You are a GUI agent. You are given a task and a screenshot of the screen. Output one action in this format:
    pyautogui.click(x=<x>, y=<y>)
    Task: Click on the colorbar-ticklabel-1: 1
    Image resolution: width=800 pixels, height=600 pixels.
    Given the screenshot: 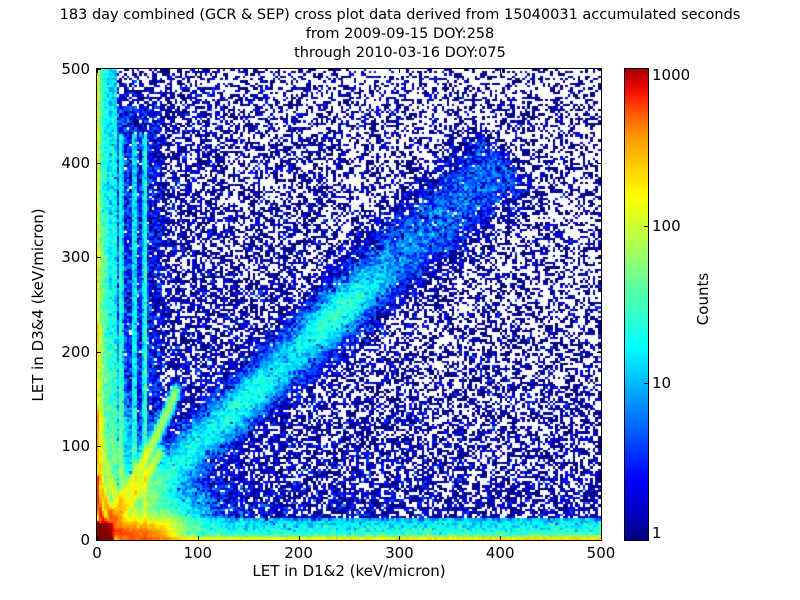 What is the action you would take?
    pyautogui.click(x=657, y=533)
    